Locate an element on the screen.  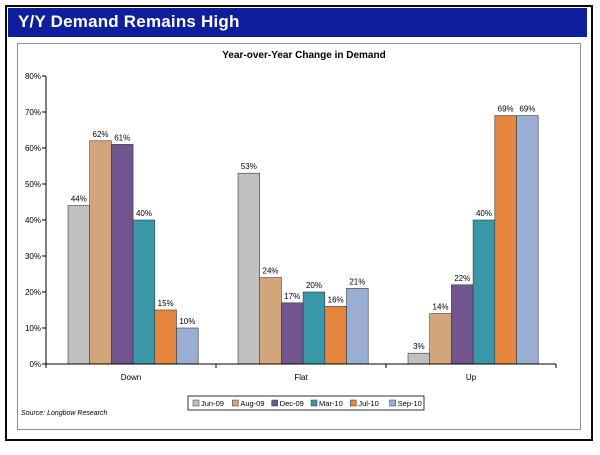
data-label: 24% is located at coordinates (271, 271).